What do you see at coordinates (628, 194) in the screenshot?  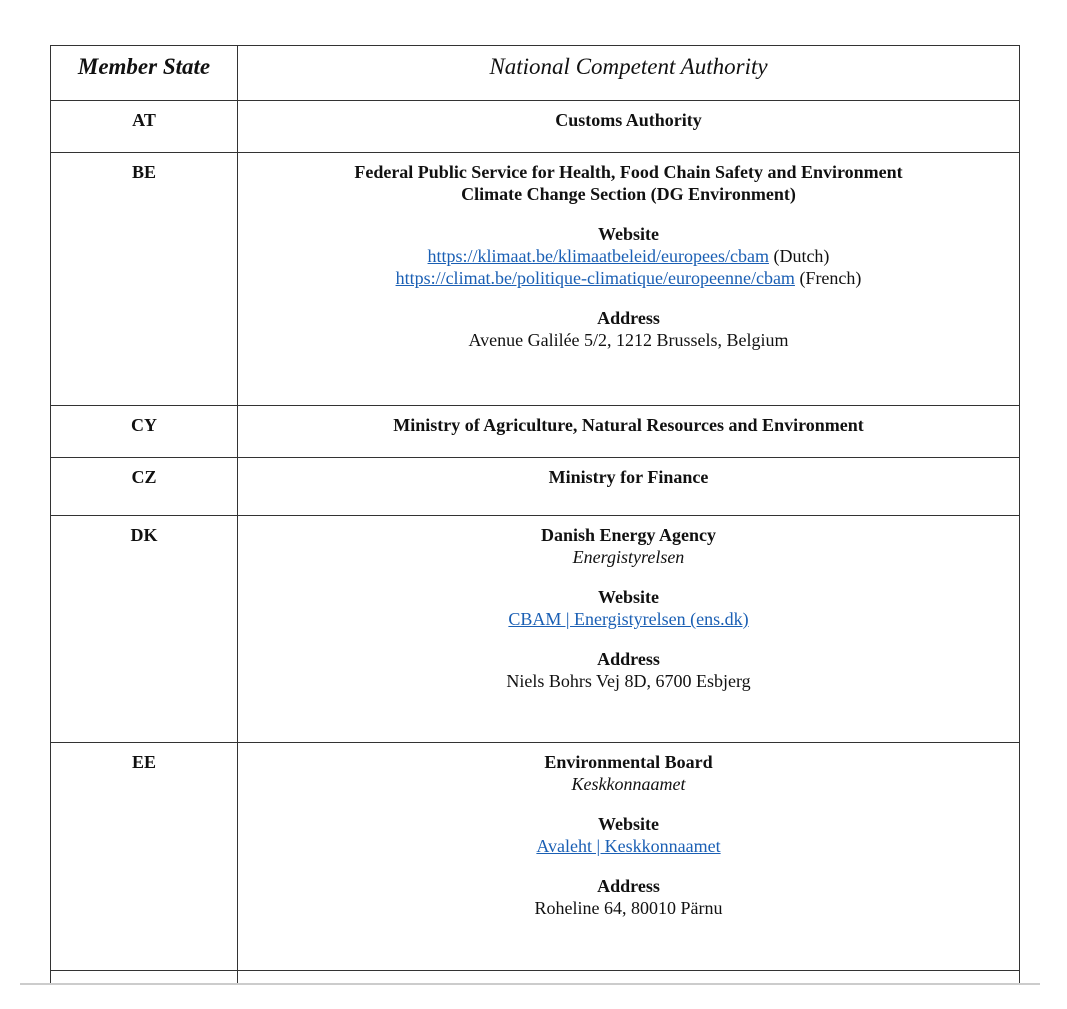 I see `authority-name: Climate Change Section (DG Environment)` at bounding box center [628, 194].